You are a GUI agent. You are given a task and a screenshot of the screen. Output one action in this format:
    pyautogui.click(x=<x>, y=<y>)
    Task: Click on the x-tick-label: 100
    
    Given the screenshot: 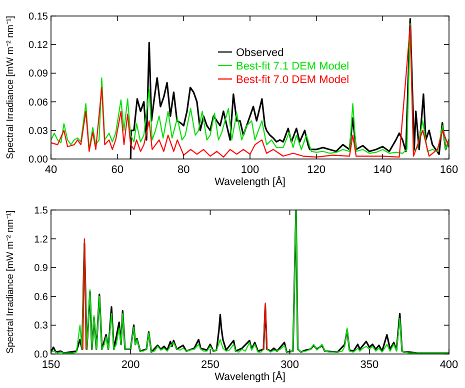 What is the action you would take?
    pyautogui.click(x=250, y=170)
    